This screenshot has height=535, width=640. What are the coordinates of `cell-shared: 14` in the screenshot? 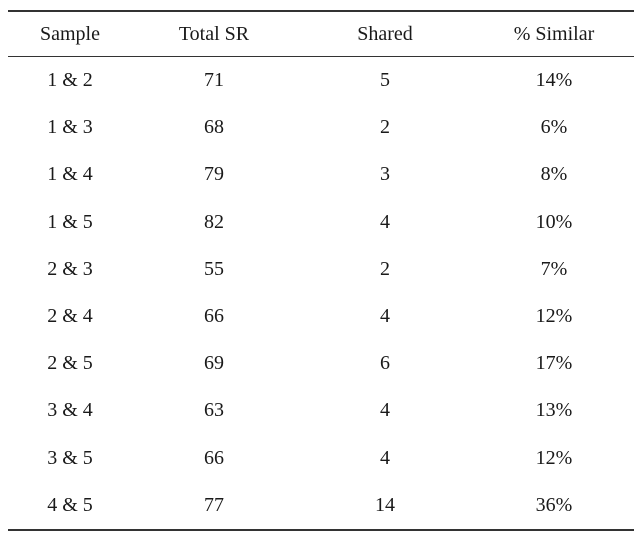 It's located at (385, 504).